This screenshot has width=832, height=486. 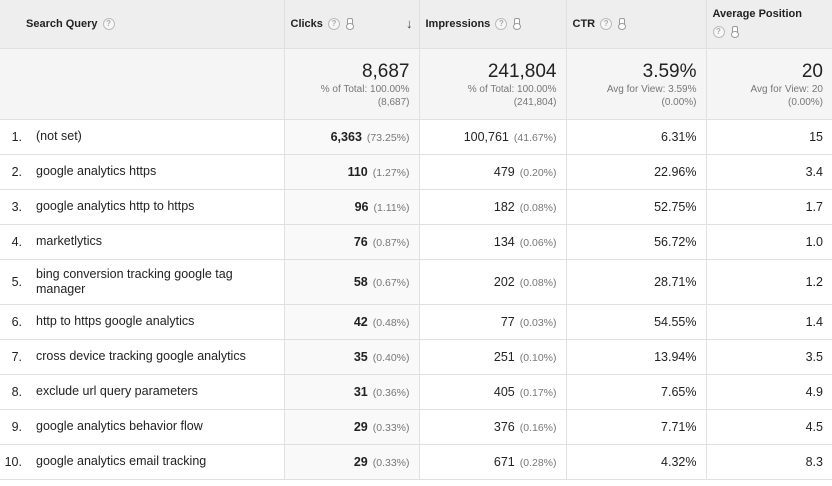 I want to click on column-header-clicks: Clicks ? ↓, so click(x=352, y=24).